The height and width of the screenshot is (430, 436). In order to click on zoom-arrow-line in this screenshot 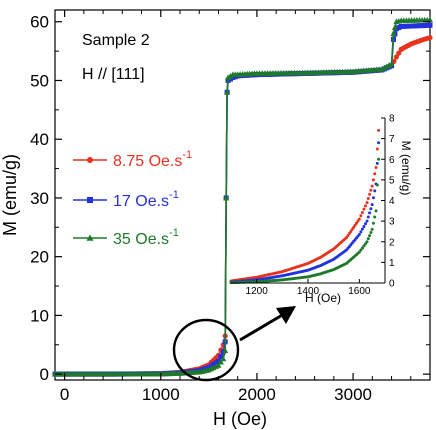, I will do `click(262, 327)`.